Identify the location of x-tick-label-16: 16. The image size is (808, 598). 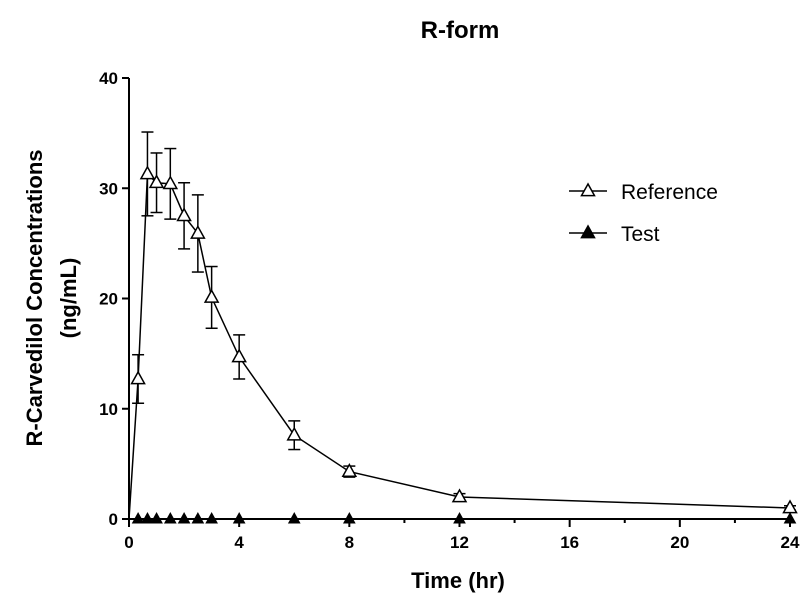
(569, 542).